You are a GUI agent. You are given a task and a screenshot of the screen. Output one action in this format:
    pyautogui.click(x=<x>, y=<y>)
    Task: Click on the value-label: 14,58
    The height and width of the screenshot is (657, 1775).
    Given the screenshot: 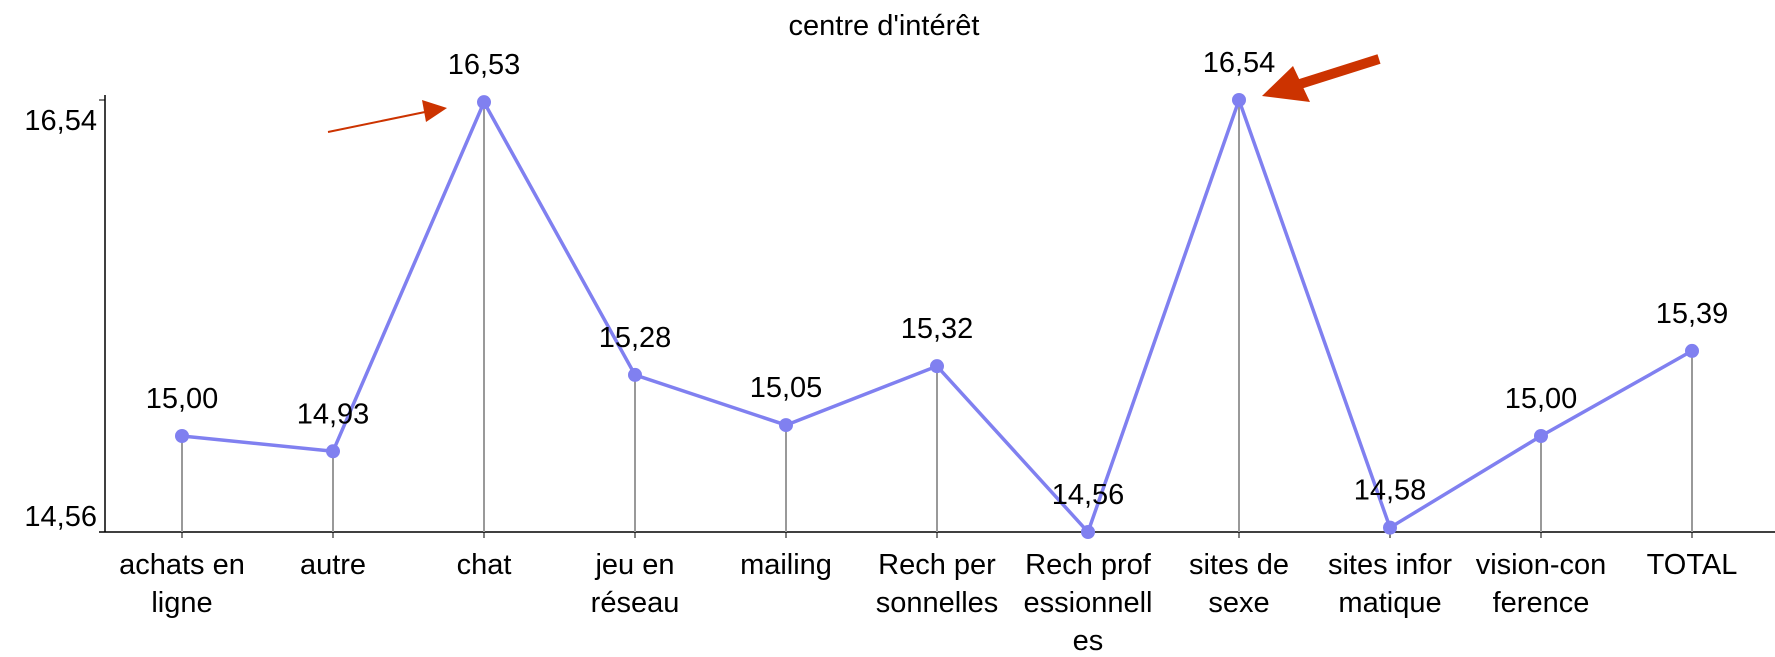 What is the action you would take?
    pyautogui.click(x=1390, y=491)
    